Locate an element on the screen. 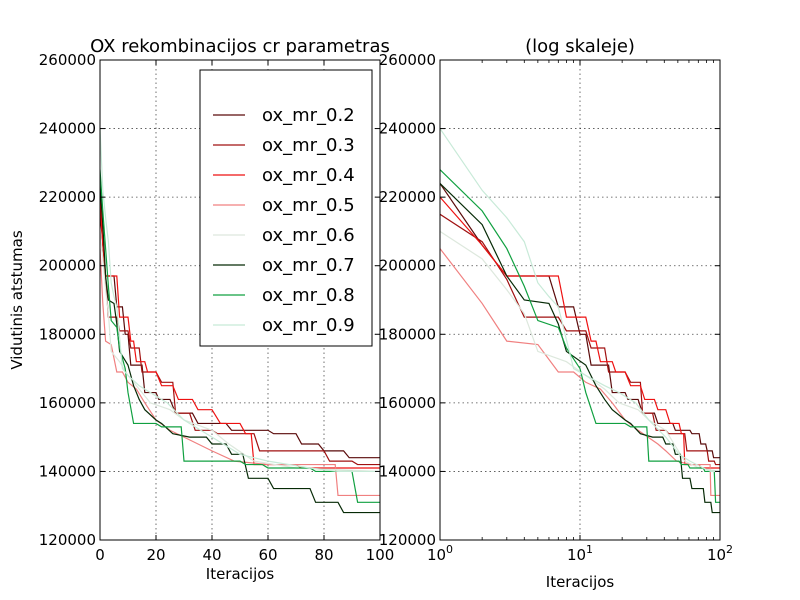 This screenshot has width=800, height=600. right-y-tick-label: 120000 is located at coordinates (407, 540).